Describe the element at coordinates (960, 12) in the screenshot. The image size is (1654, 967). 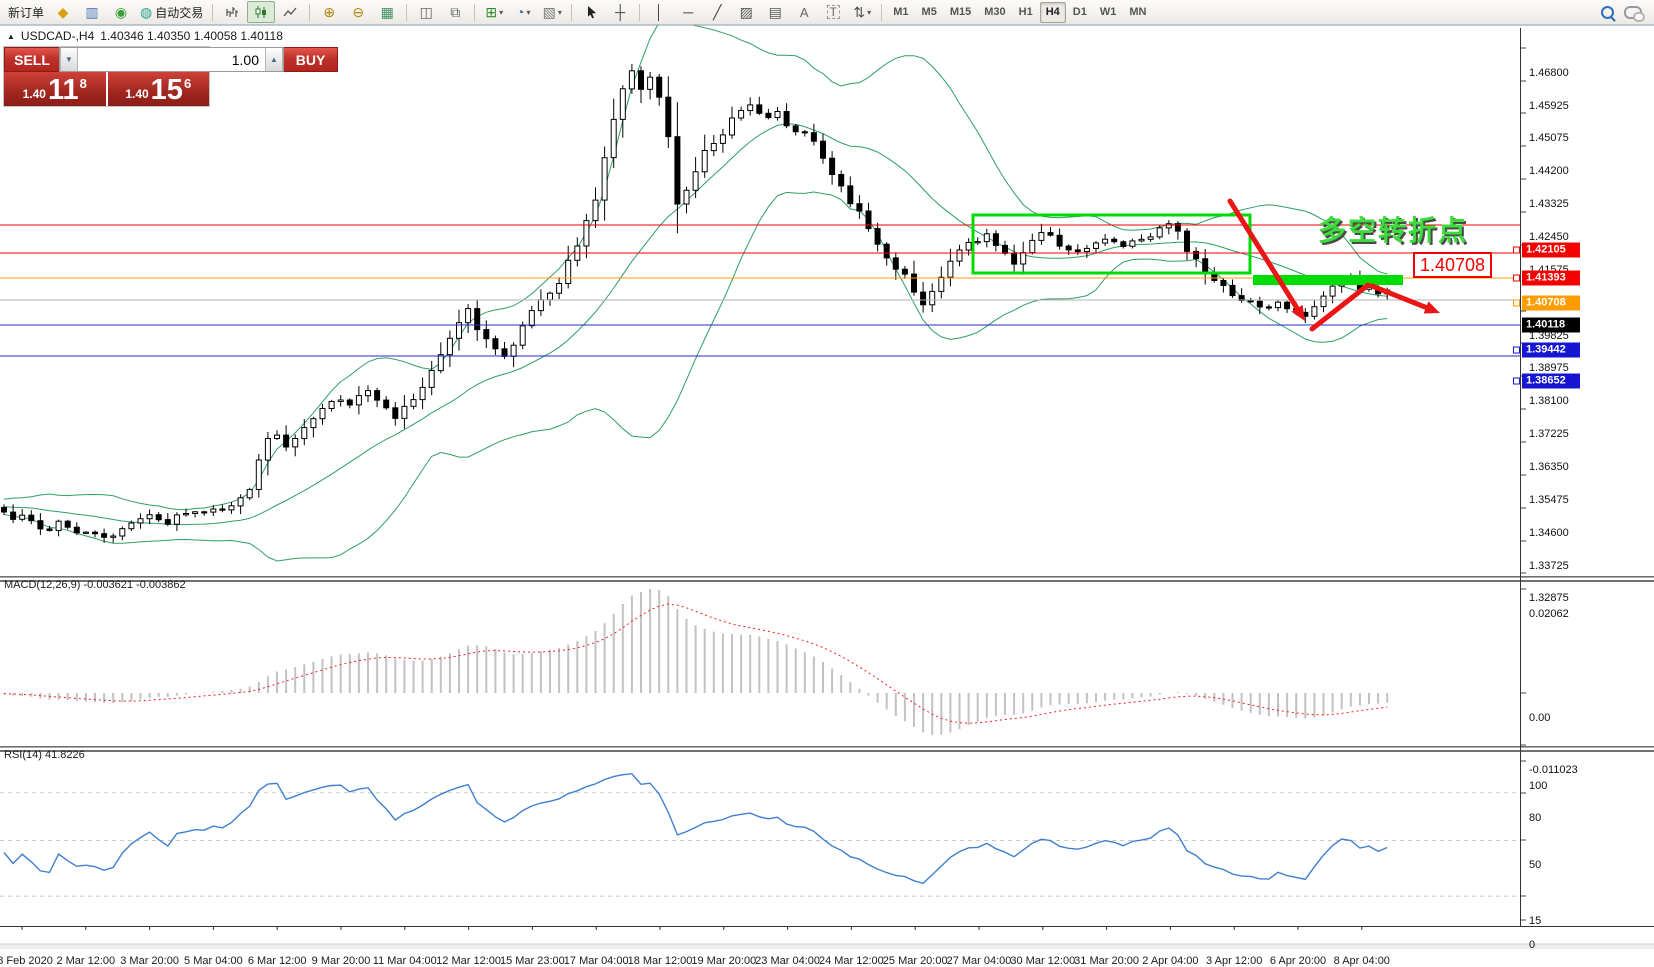
I see `tab-timeframe-m15: M15` at that location.